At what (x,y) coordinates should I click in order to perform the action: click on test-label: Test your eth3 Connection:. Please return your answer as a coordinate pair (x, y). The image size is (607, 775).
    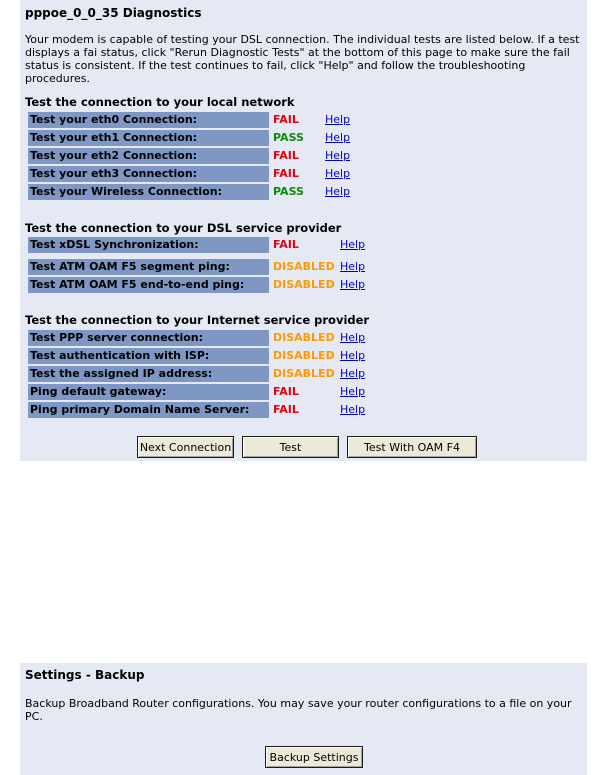
    Looking at the image, I should click on (148, 174).